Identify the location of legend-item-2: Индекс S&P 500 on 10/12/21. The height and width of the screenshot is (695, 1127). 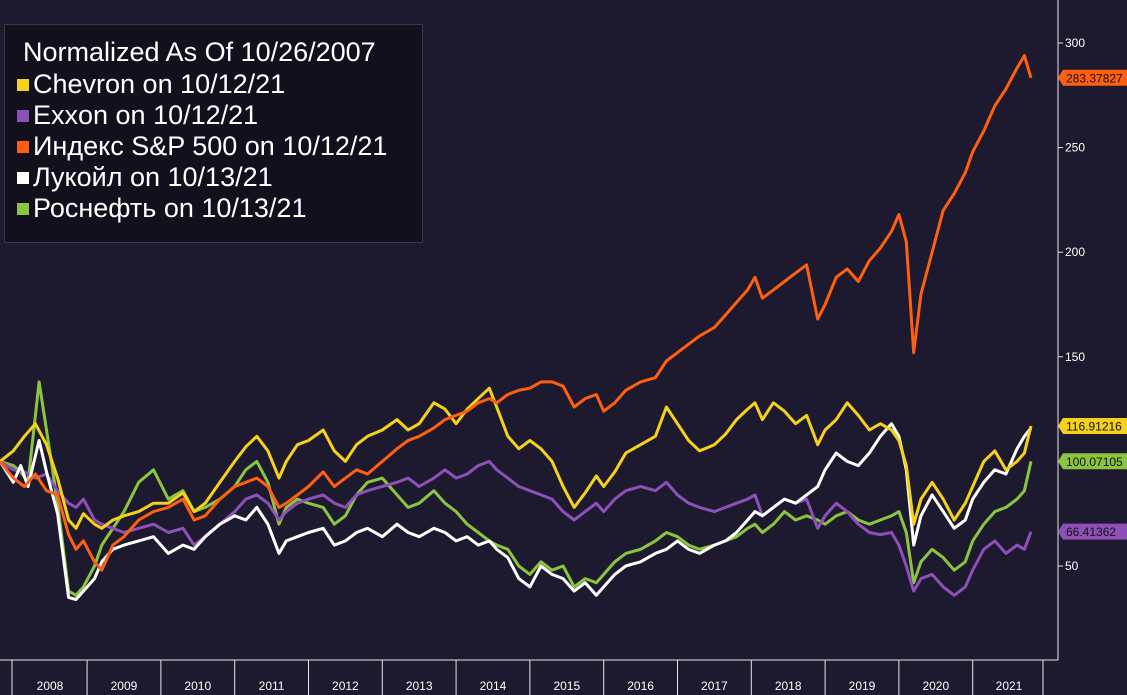
(219, 146).